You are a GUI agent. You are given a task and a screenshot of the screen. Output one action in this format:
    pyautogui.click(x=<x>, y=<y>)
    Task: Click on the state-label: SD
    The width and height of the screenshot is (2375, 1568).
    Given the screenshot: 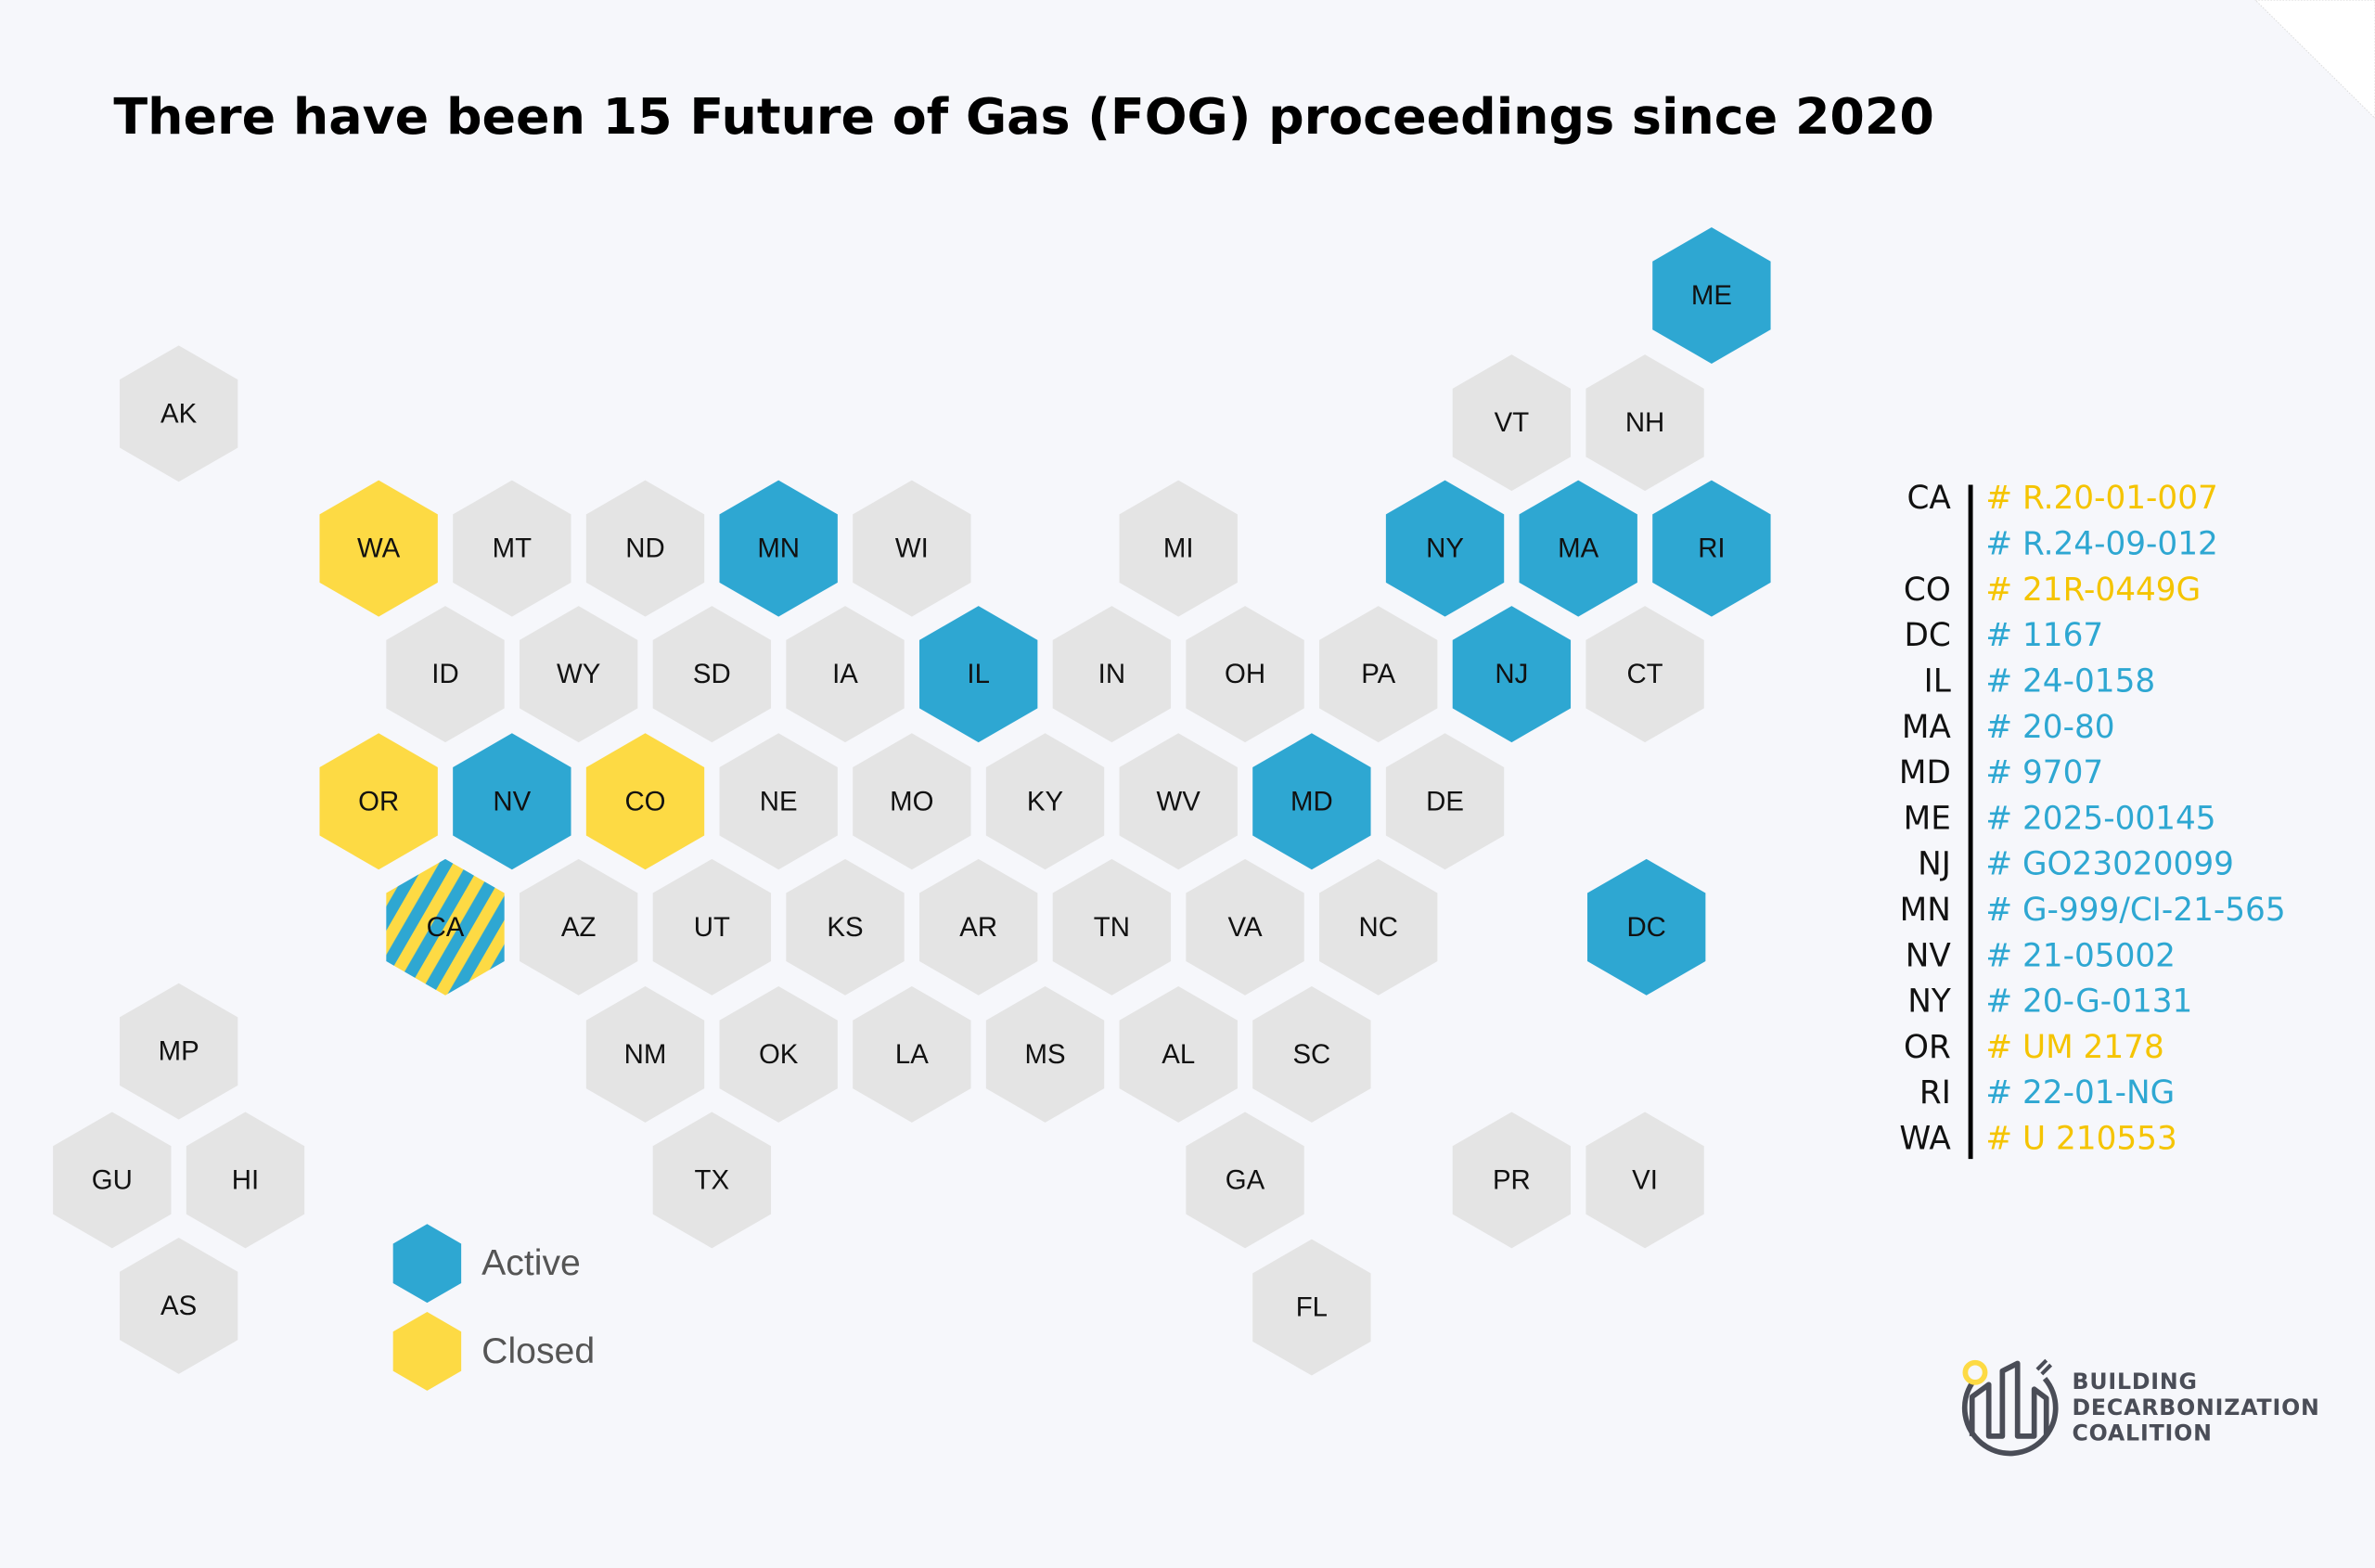 What is the action you would take?
    pyautogui.click(x=712, y=674)
    